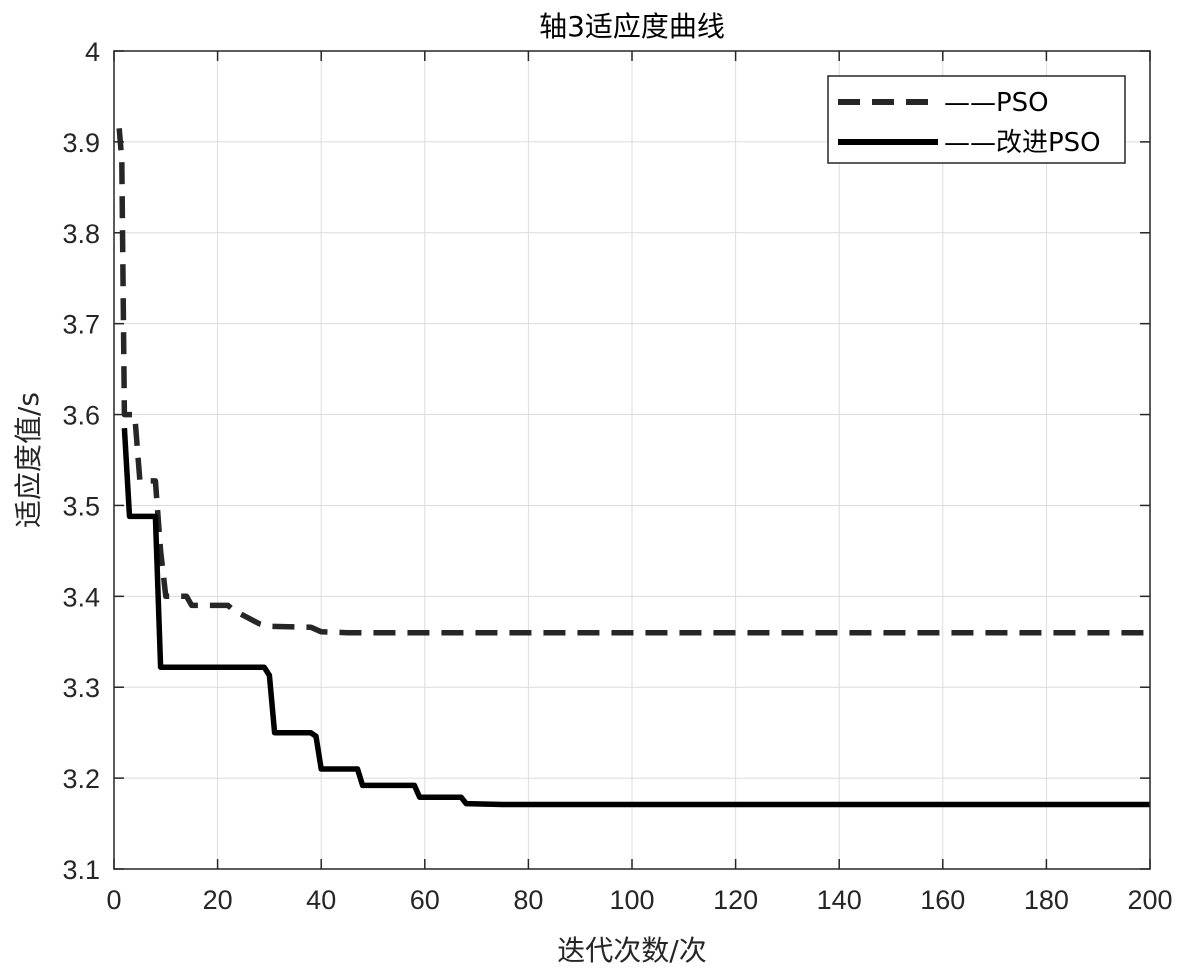 The width and height of the screenshot is (1183, 970). Describe the element at coordinates (631, 900) in the screenshot. I see `x-tick-label: 100` at that location.